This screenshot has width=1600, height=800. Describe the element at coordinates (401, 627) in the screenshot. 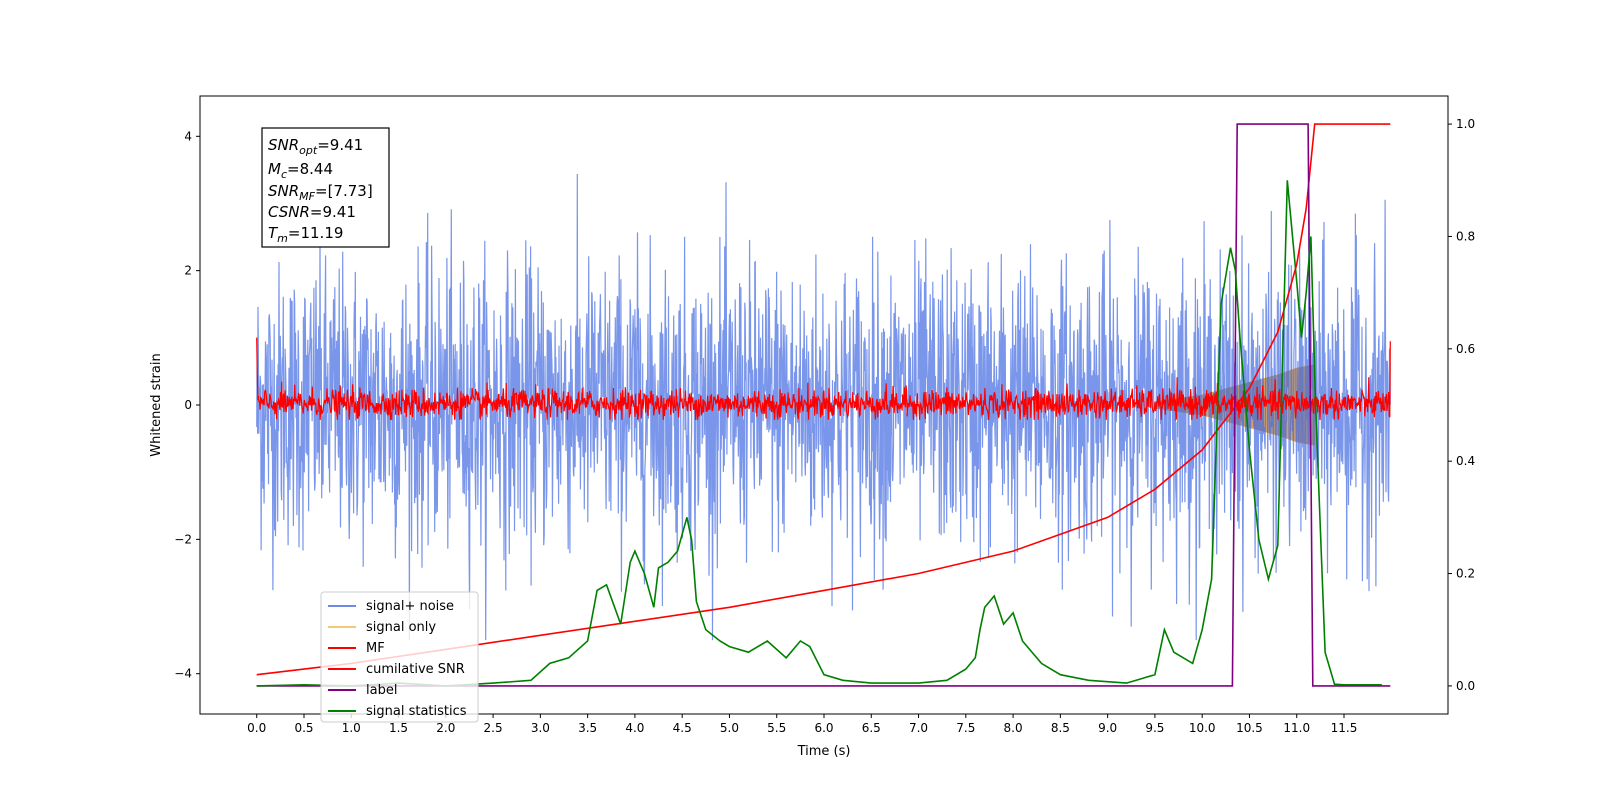

I see `legend-label-signal-only: signal only` at that location.